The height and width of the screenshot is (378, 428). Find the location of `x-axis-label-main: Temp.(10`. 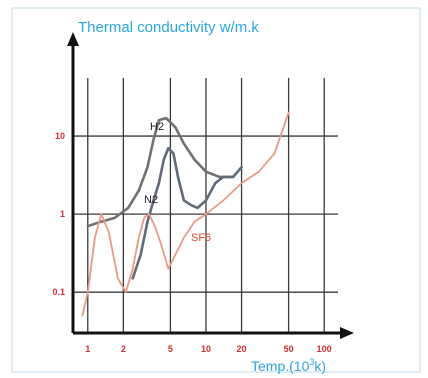

x-axis-label-main: Temp.(10 is located at coordinates (280, 366).